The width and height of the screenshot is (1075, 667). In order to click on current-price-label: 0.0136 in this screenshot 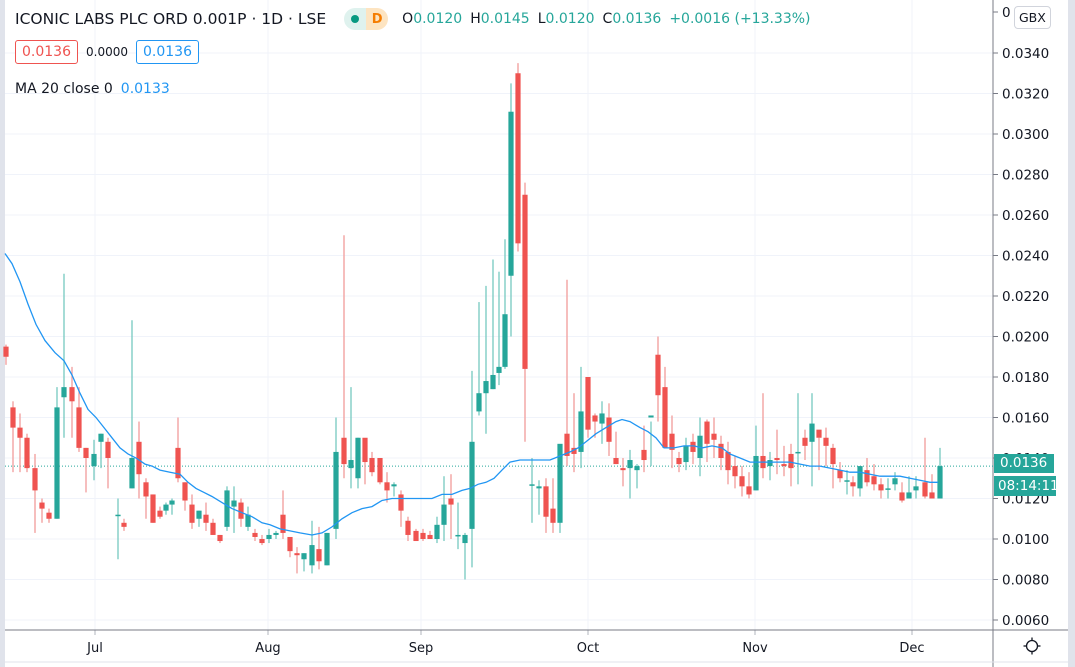, I will do `click(1024, 463)`.